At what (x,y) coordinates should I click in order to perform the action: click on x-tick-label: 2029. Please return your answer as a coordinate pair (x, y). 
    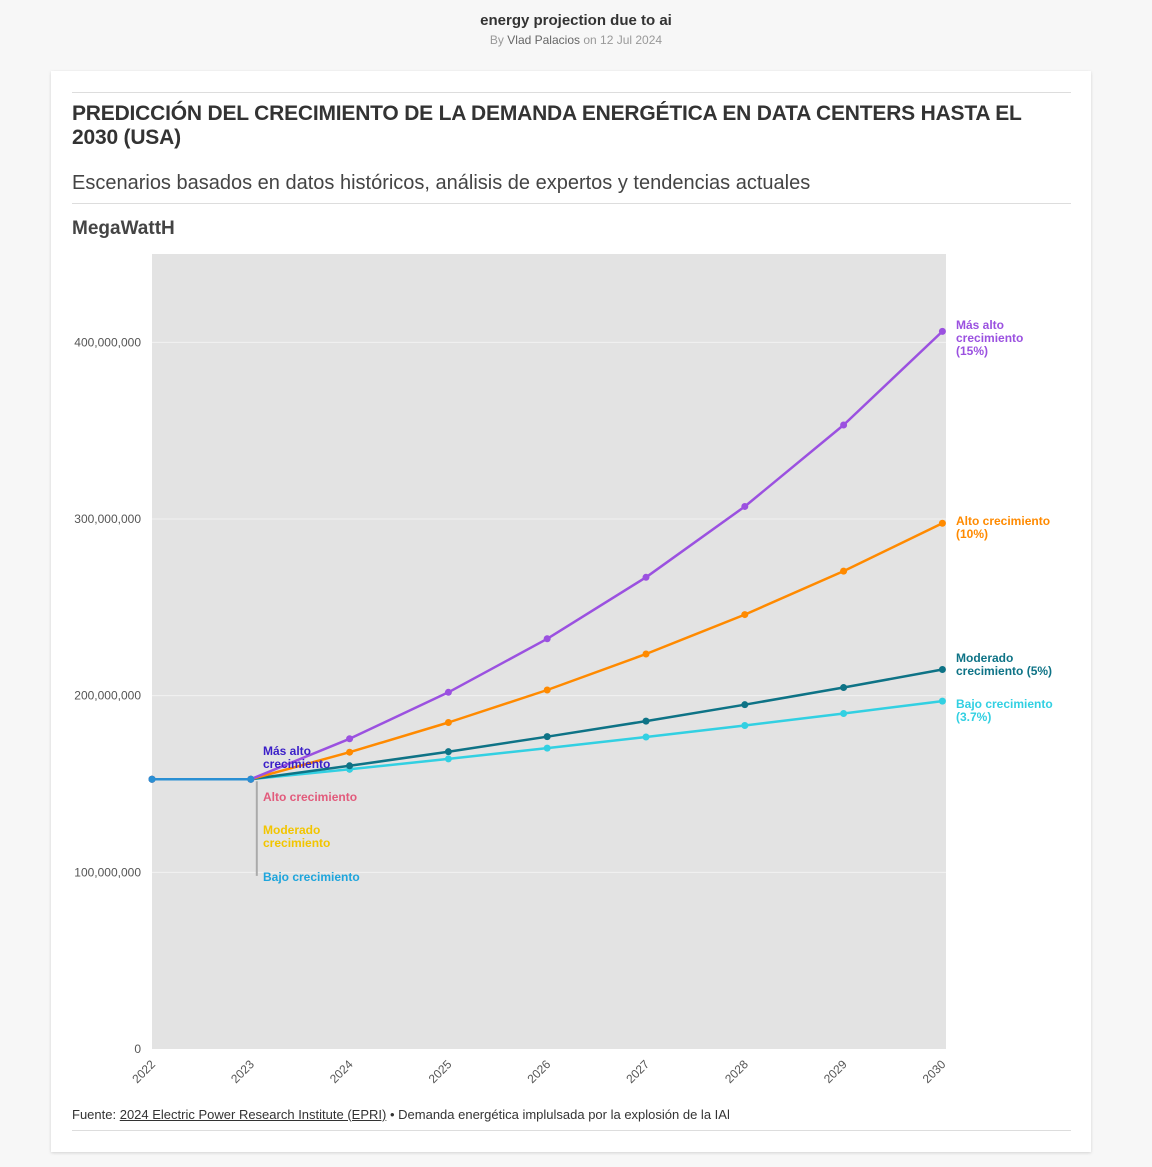
    Looking at the image, I should click on (835, 1071).